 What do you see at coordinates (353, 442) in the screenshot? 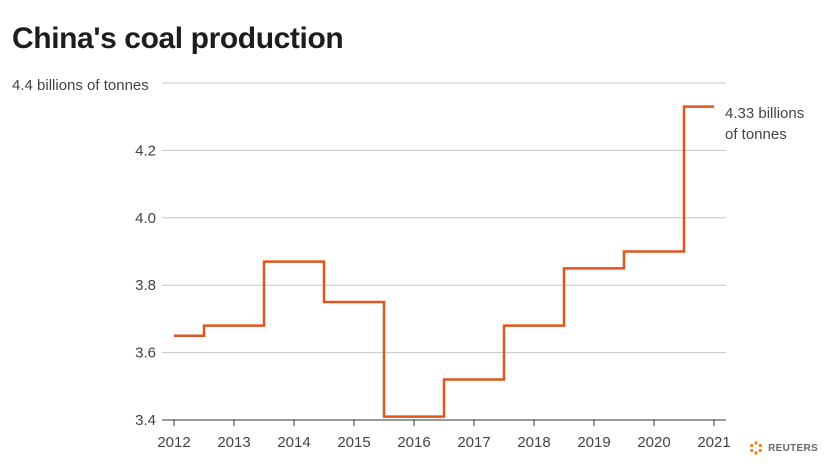
I see `x-tick-label: 2015` at bounding box center [353, 442].